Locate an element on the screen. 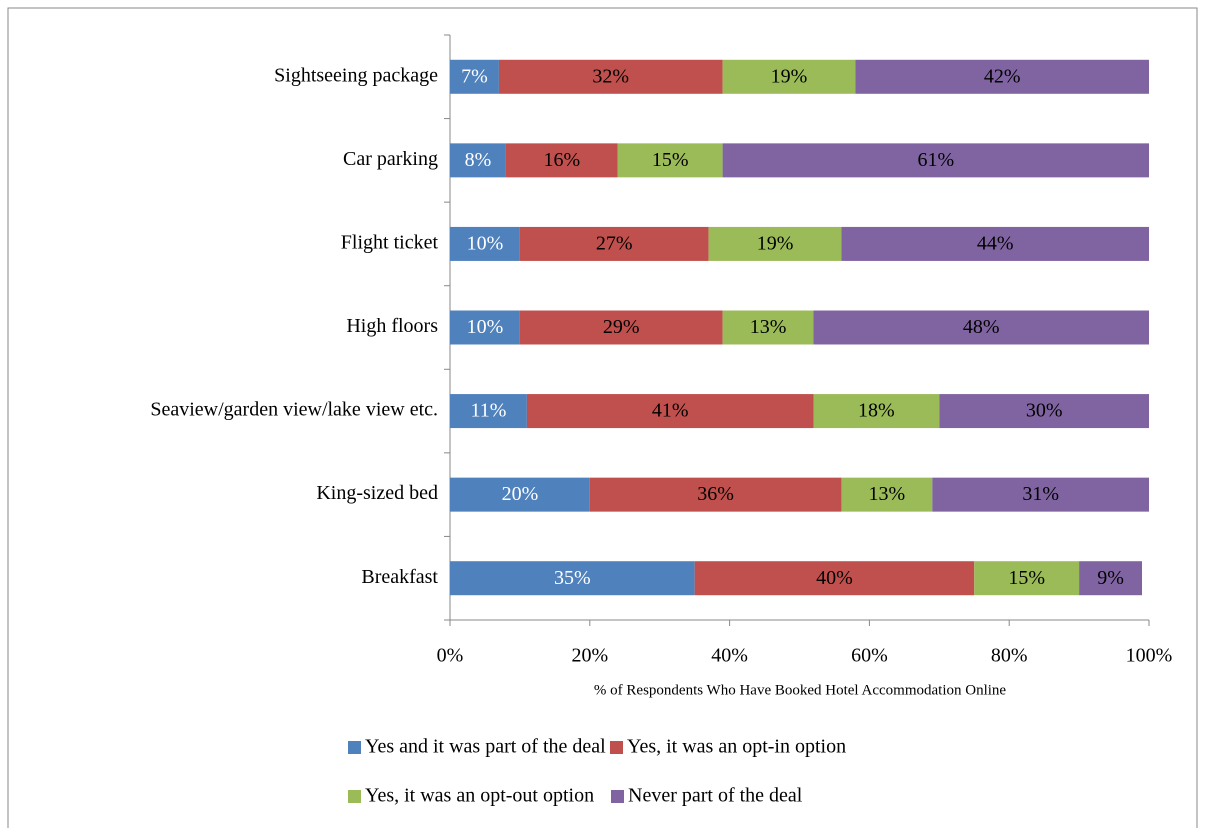  data-label: 40% is located at coordinates (834, 578).